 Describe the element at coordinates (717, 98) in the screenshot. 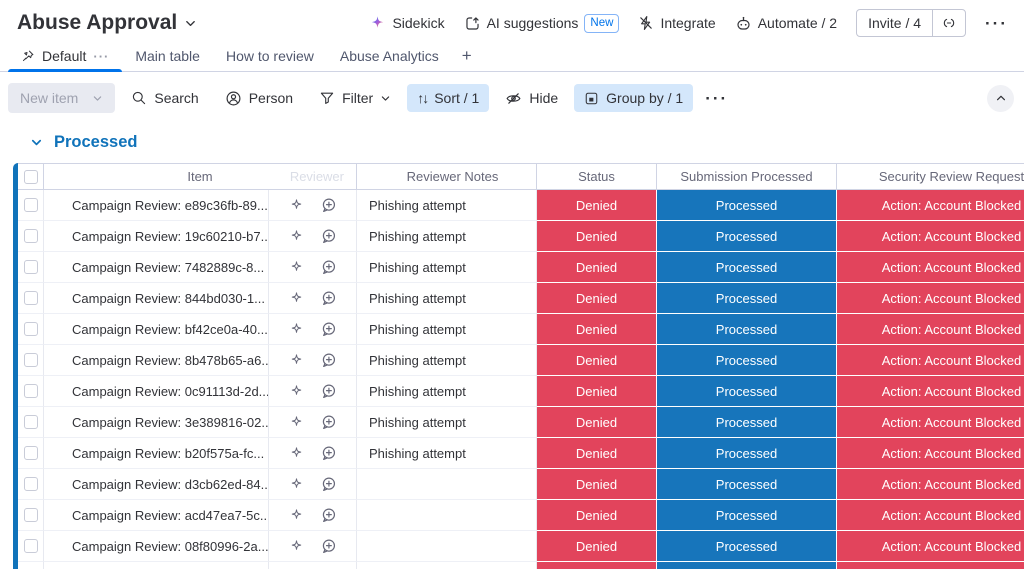

I see `toolbar-more-menu: ···` at that location.